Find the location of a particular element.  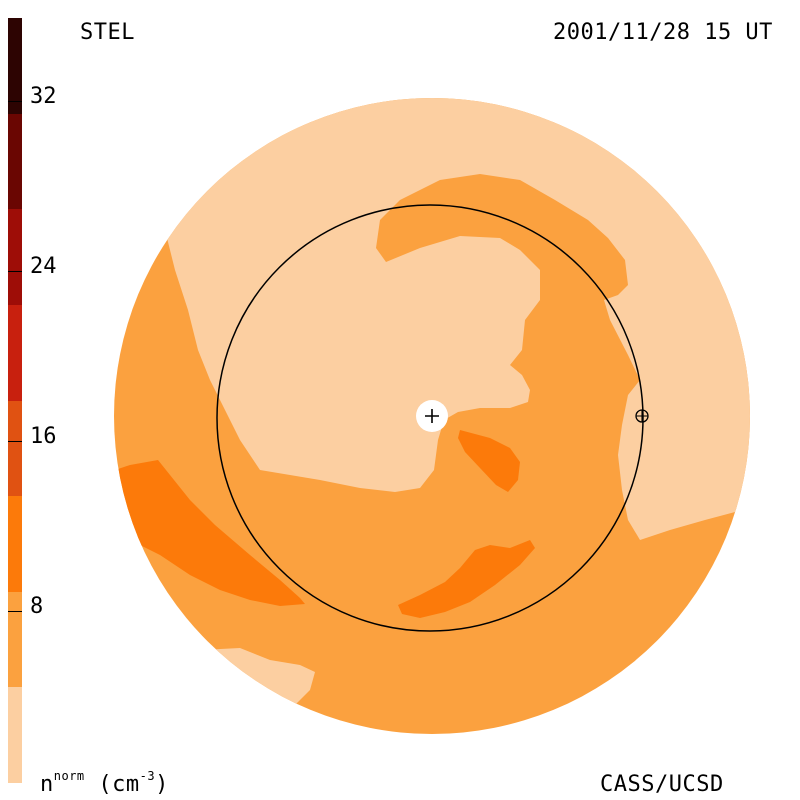

colorbar-tick-label: 16 is located at coordinates (43, 436).